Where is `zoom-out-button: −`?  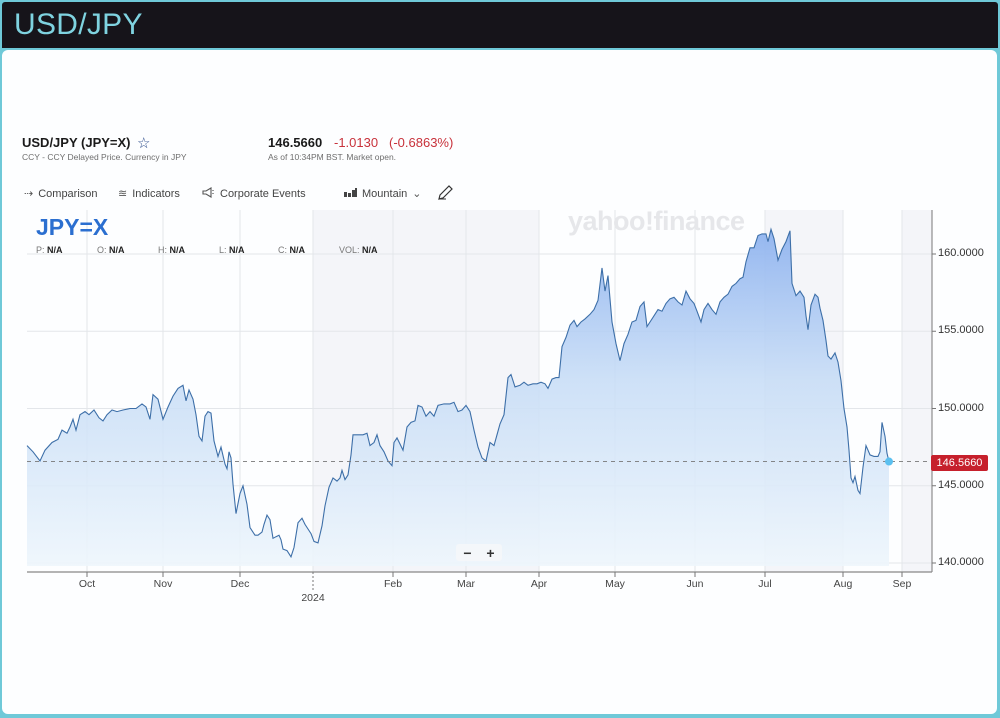
zoom-out-button: − is located at coordinates (467, 552).